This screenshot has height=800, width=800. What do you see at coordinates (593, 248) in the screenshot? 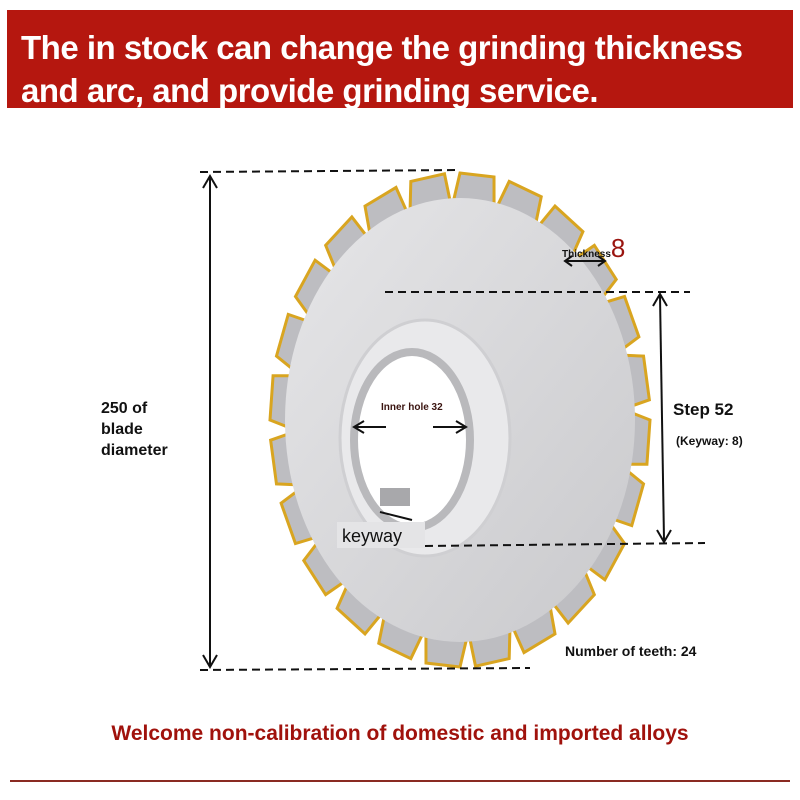
I see `thickness-label: Thickness8` at bounding box center [593, 248].